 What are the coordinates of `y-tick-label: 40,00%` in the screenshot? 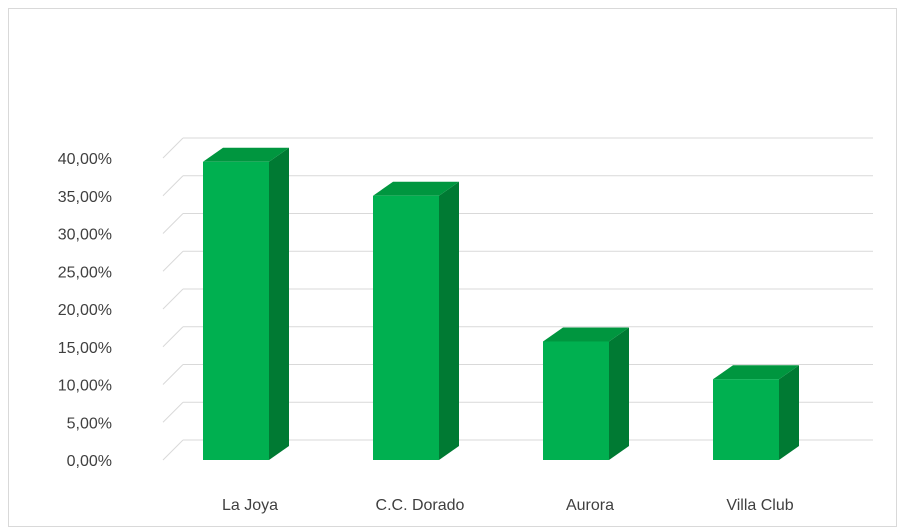 It's located at (85, 159).